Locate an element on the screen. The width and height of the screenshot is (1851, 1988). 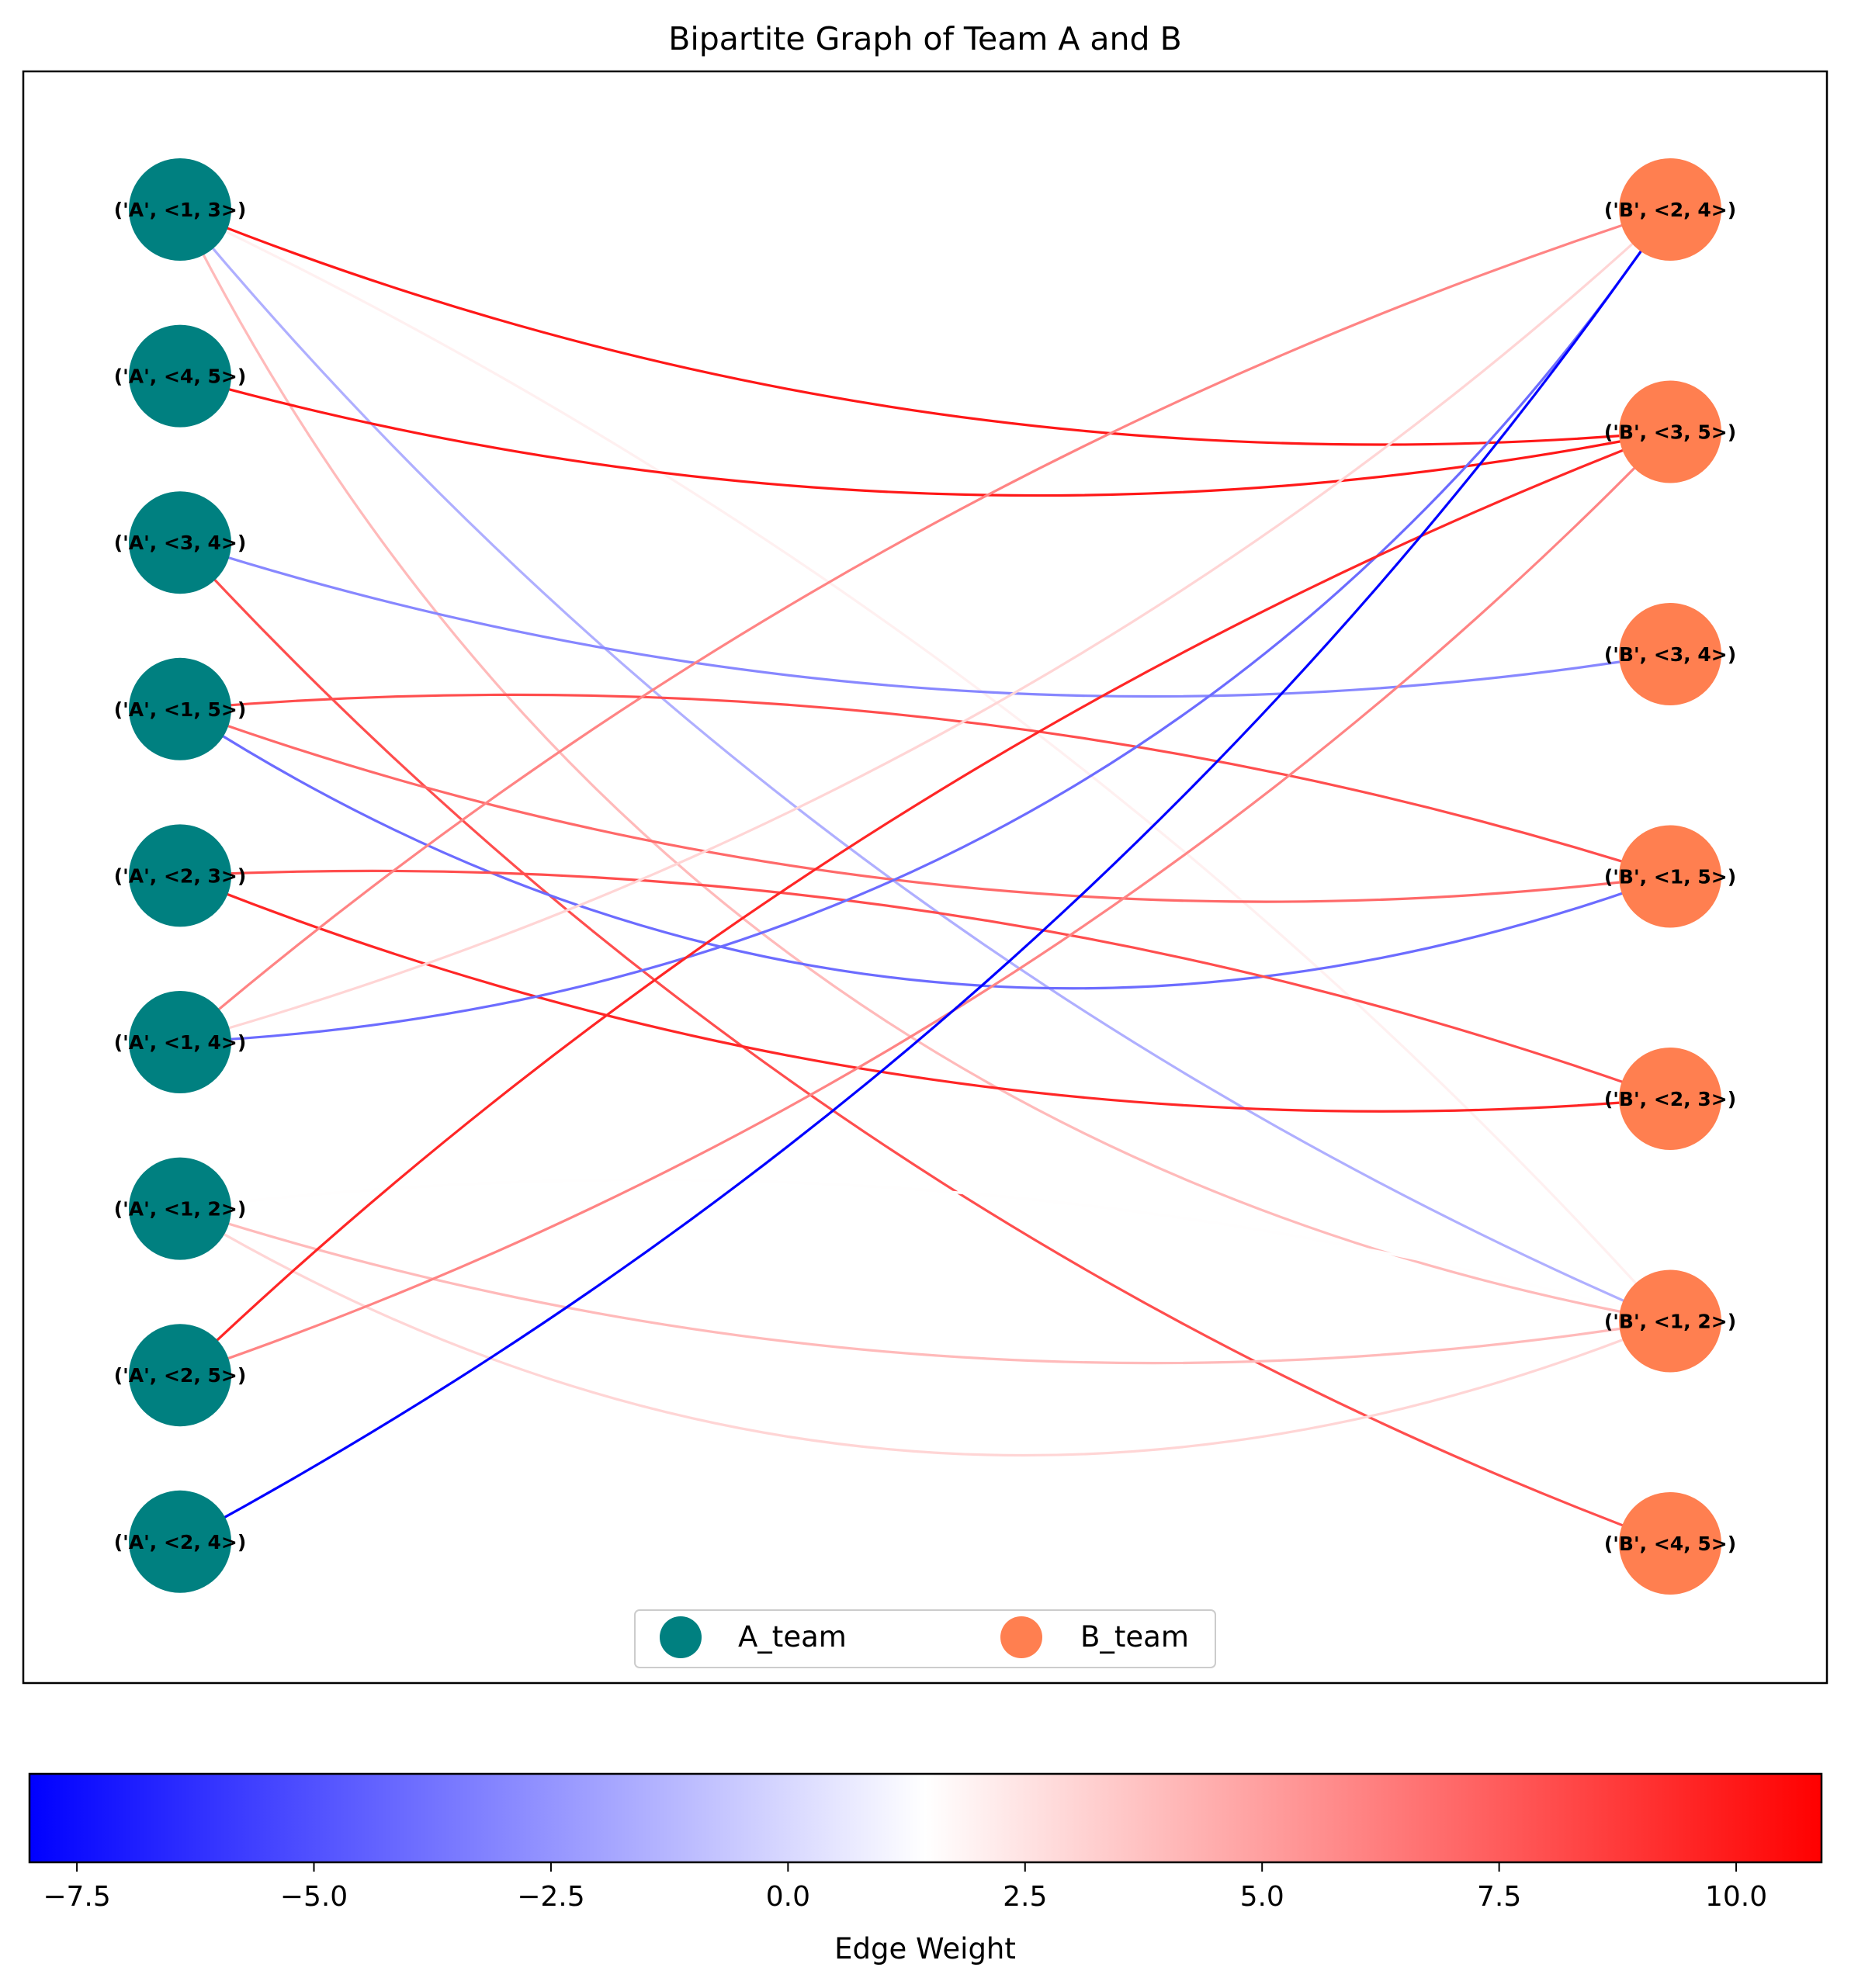
node-label-a-team: ('A', <1, 5>) is located at coordinates (180, 709).